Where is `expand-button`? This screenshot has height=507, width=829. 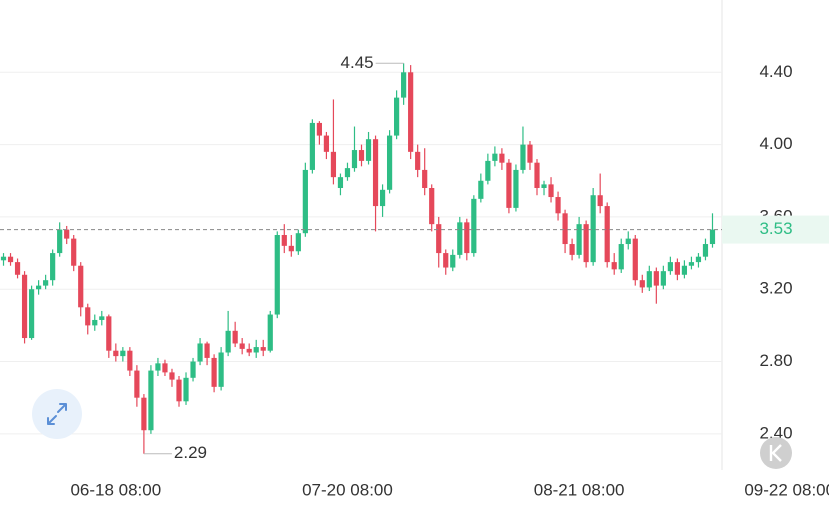 expand-button is located at coordinates (57, 414).